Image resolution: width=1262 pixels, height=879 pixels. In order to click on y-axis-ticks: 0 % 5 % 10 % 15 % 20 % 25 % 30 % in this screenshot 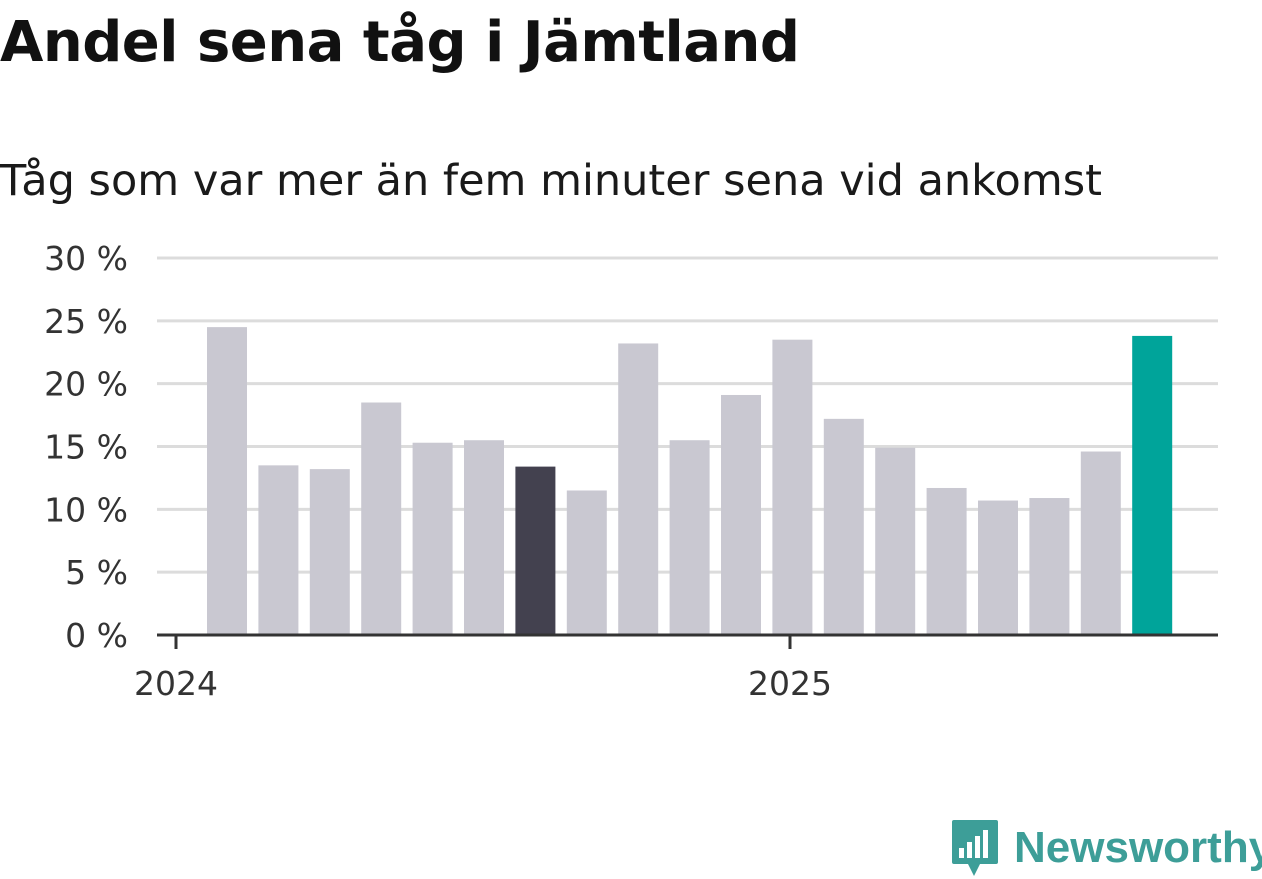, I will do `click(86, 447)`.